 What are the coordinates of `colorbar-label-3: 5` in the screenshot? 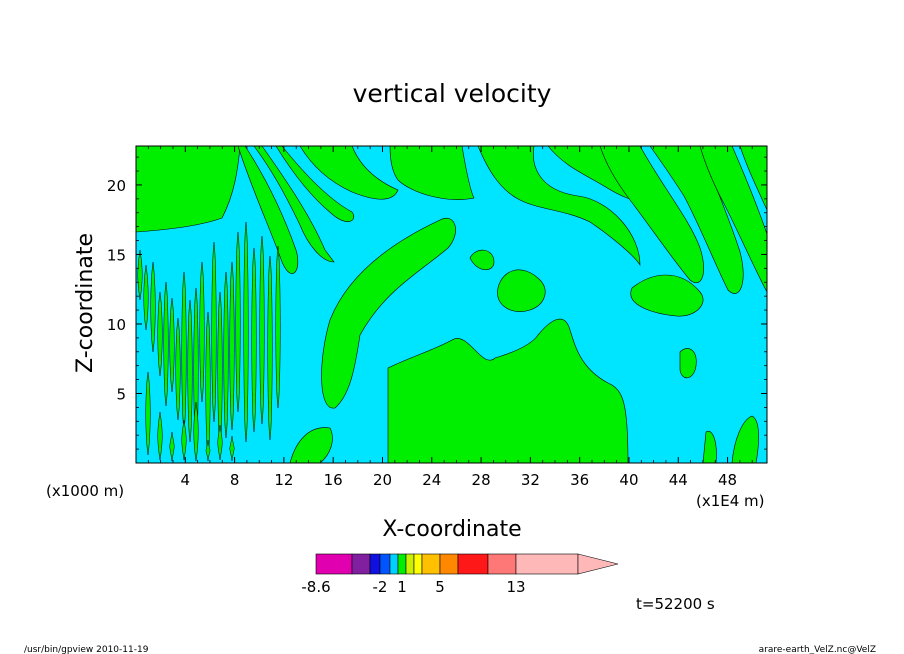 It's located at (440, 587).